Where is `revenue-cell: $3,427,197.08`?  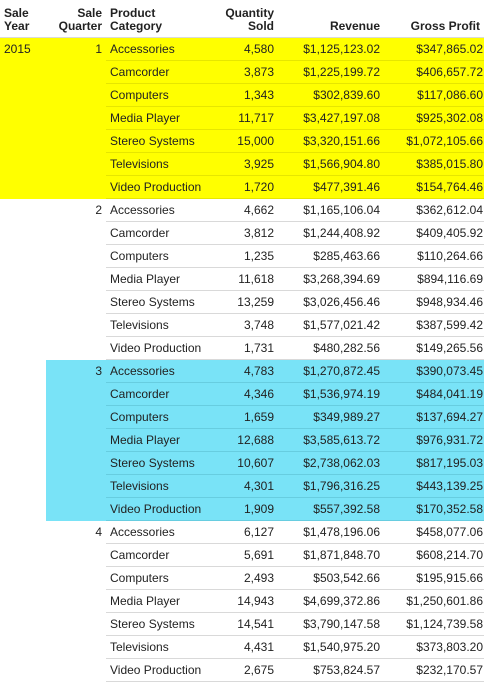 revenue-cell: $3,427,197.08 is located at coordinates (331, 118).